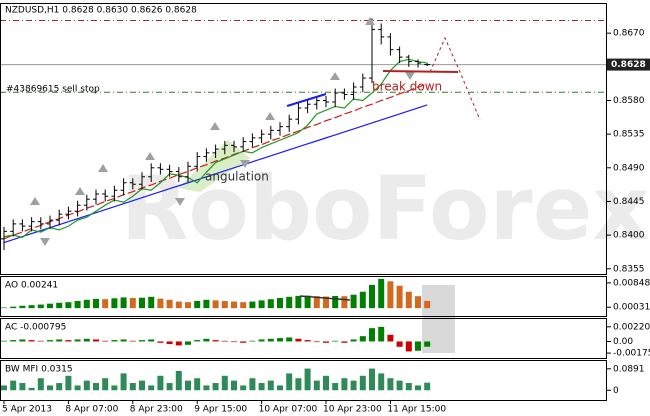  Describe the element at coordinates (629, 135) in the screenshot. I see `y-tick-label: 0.8535` at that location.